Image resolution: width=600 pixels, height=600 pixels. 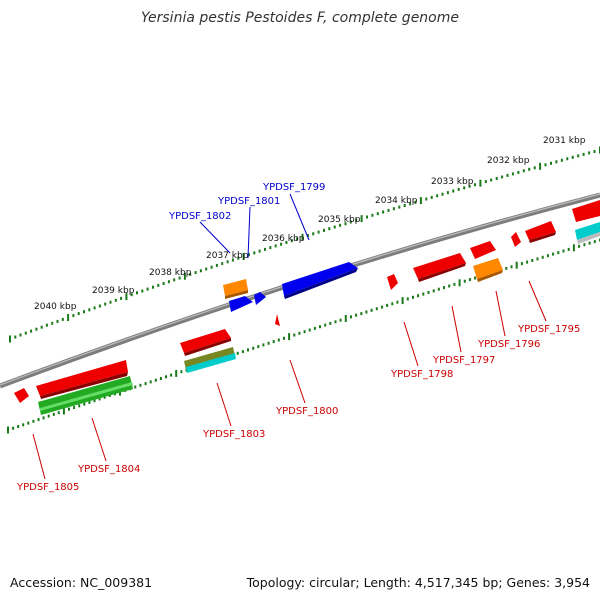 I want to click on label-ypdsf-1804: YPDSF_1804, so click(x=108, y=469).